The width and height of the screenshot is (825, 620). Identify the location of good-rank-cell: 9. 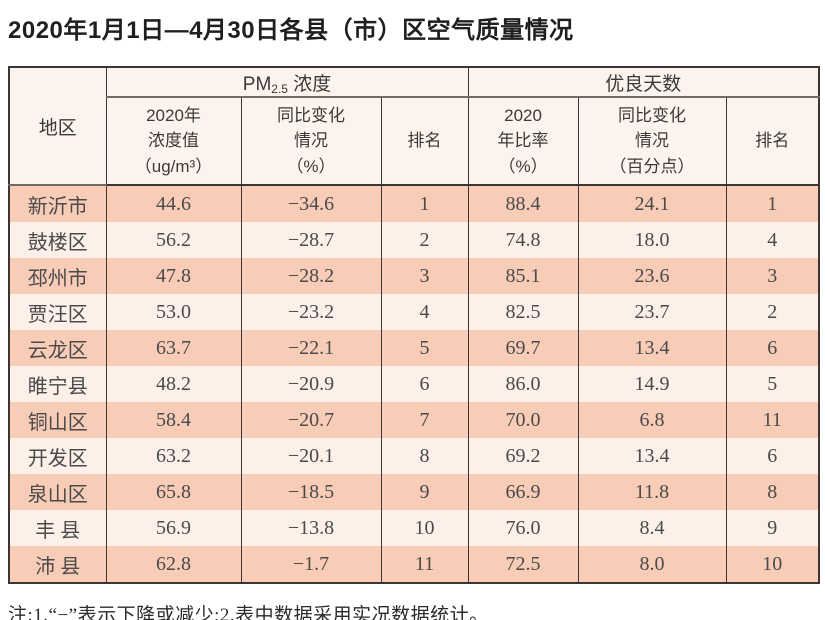
(772, 528).